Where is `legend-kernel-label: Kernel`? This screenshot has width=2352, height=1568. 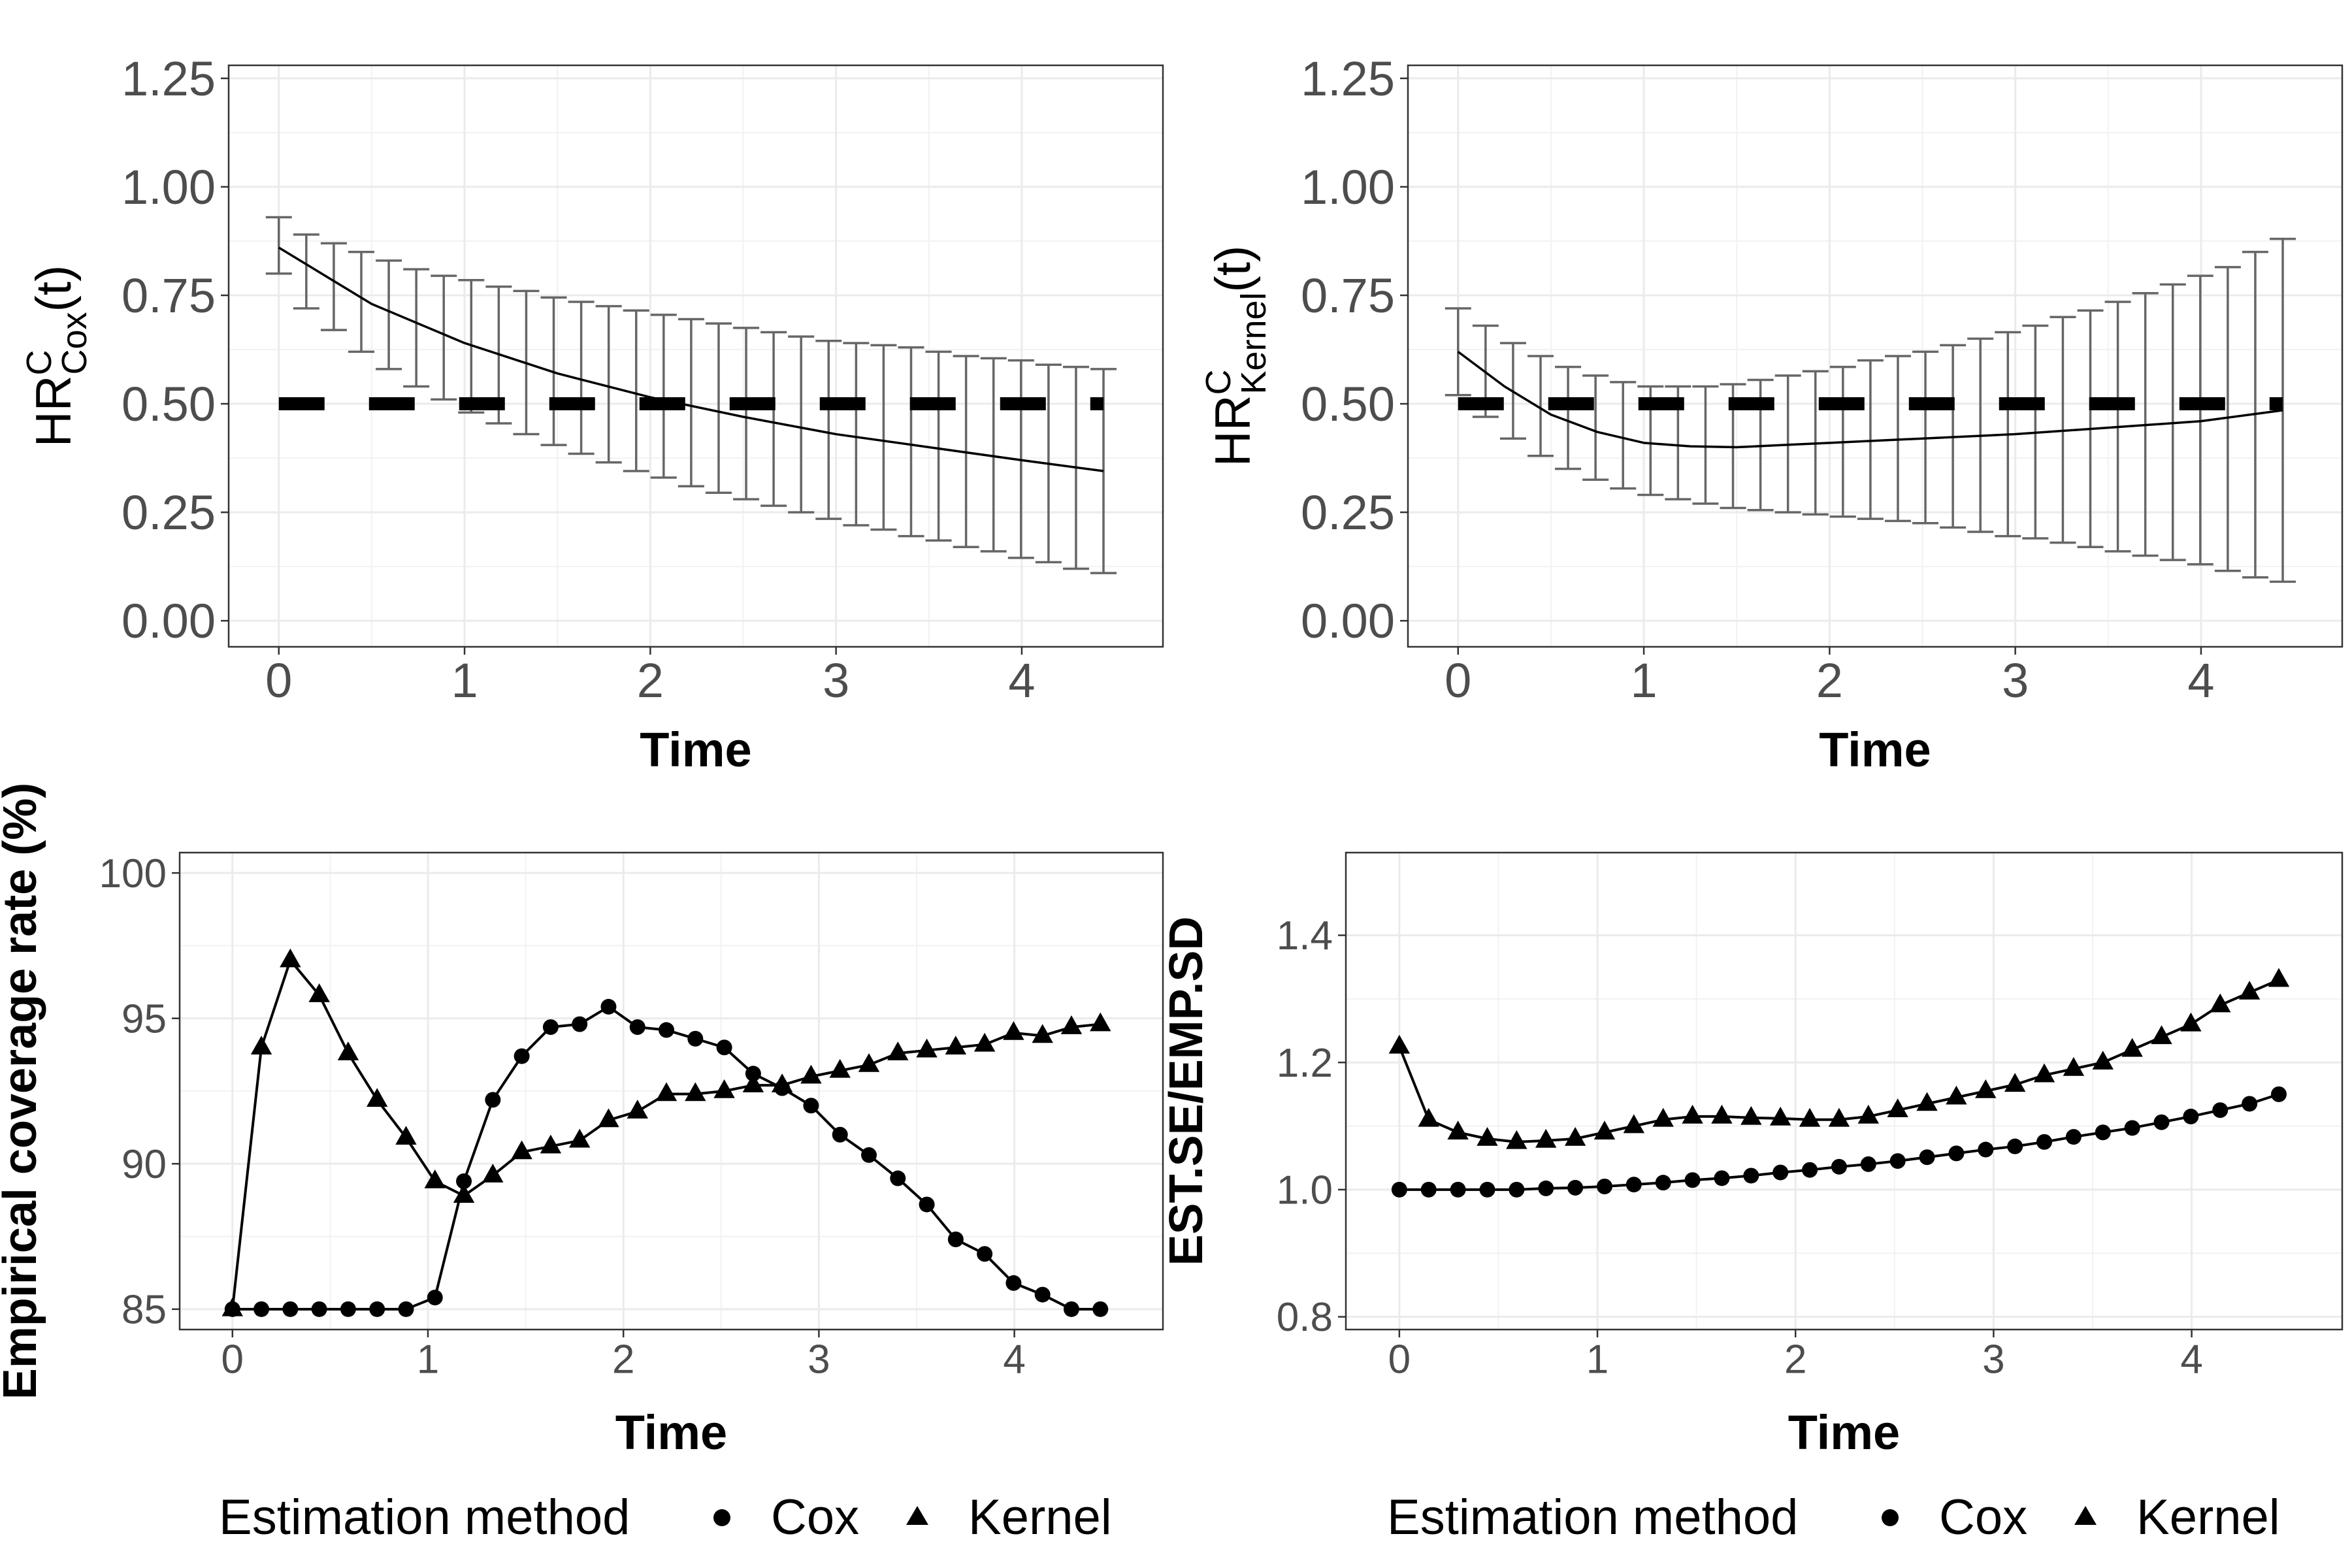
legend-kernel-label: Kernel is located at coordinates (1040, 1517).